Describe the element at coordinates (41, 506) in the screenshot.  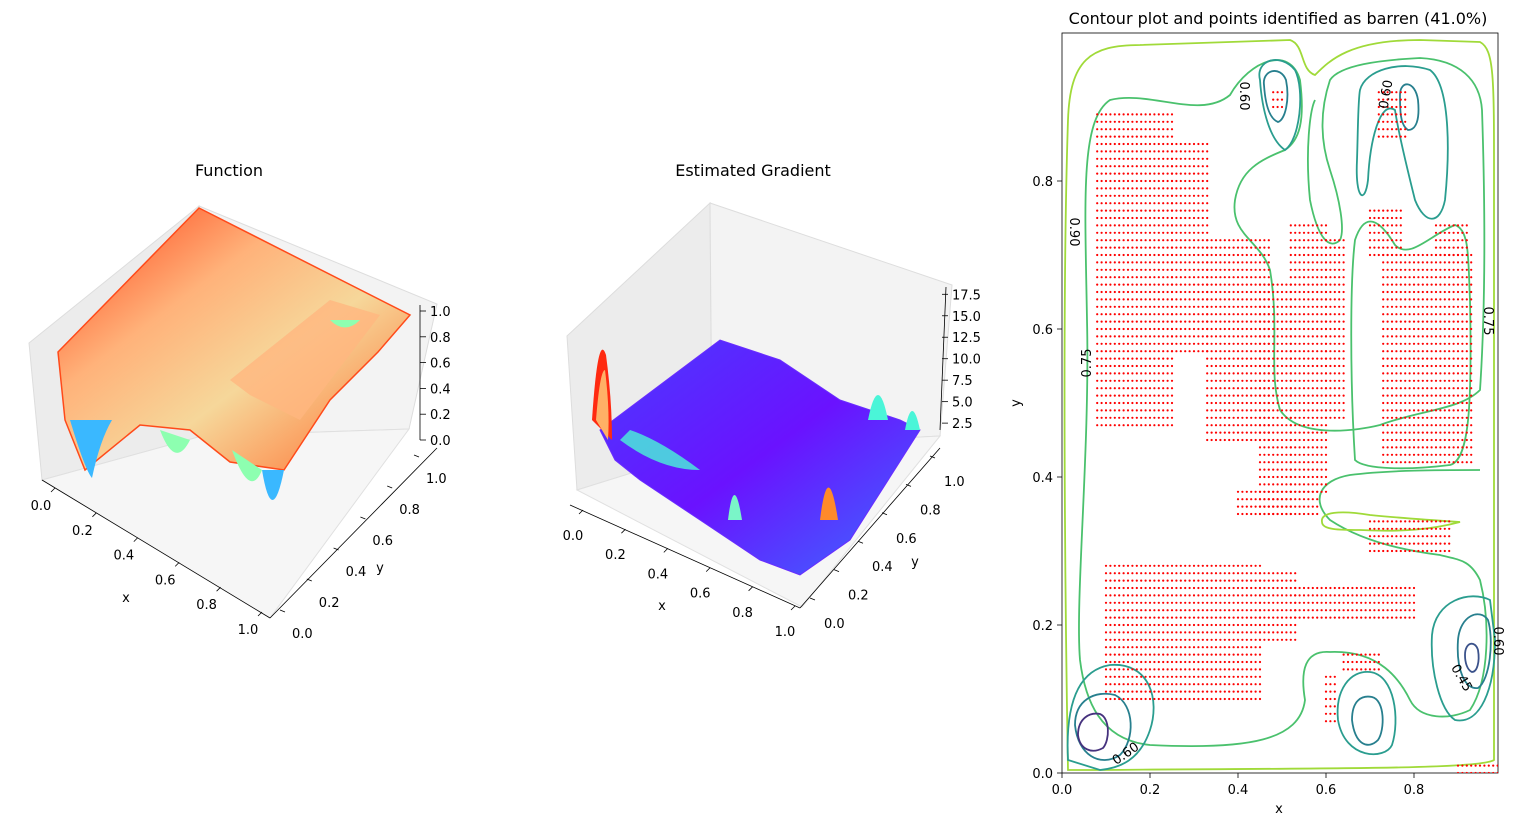
I see `function-x-tick-label: 0.0` at that location.